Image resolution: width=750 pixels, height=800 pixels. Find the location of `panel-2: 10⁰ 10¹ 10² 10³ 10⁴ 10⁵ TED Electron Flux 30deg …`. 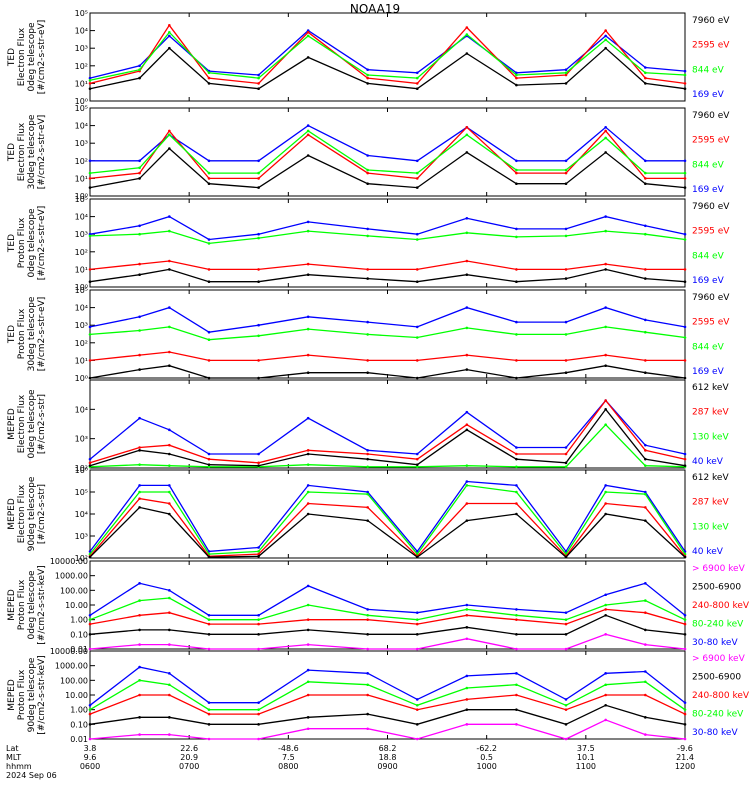

panel-2: 10⁰ 10¹ 10² 10³ 10⁴ 10⁵ TED Electron Flux 30deg … is located at coordinates (368, 152).